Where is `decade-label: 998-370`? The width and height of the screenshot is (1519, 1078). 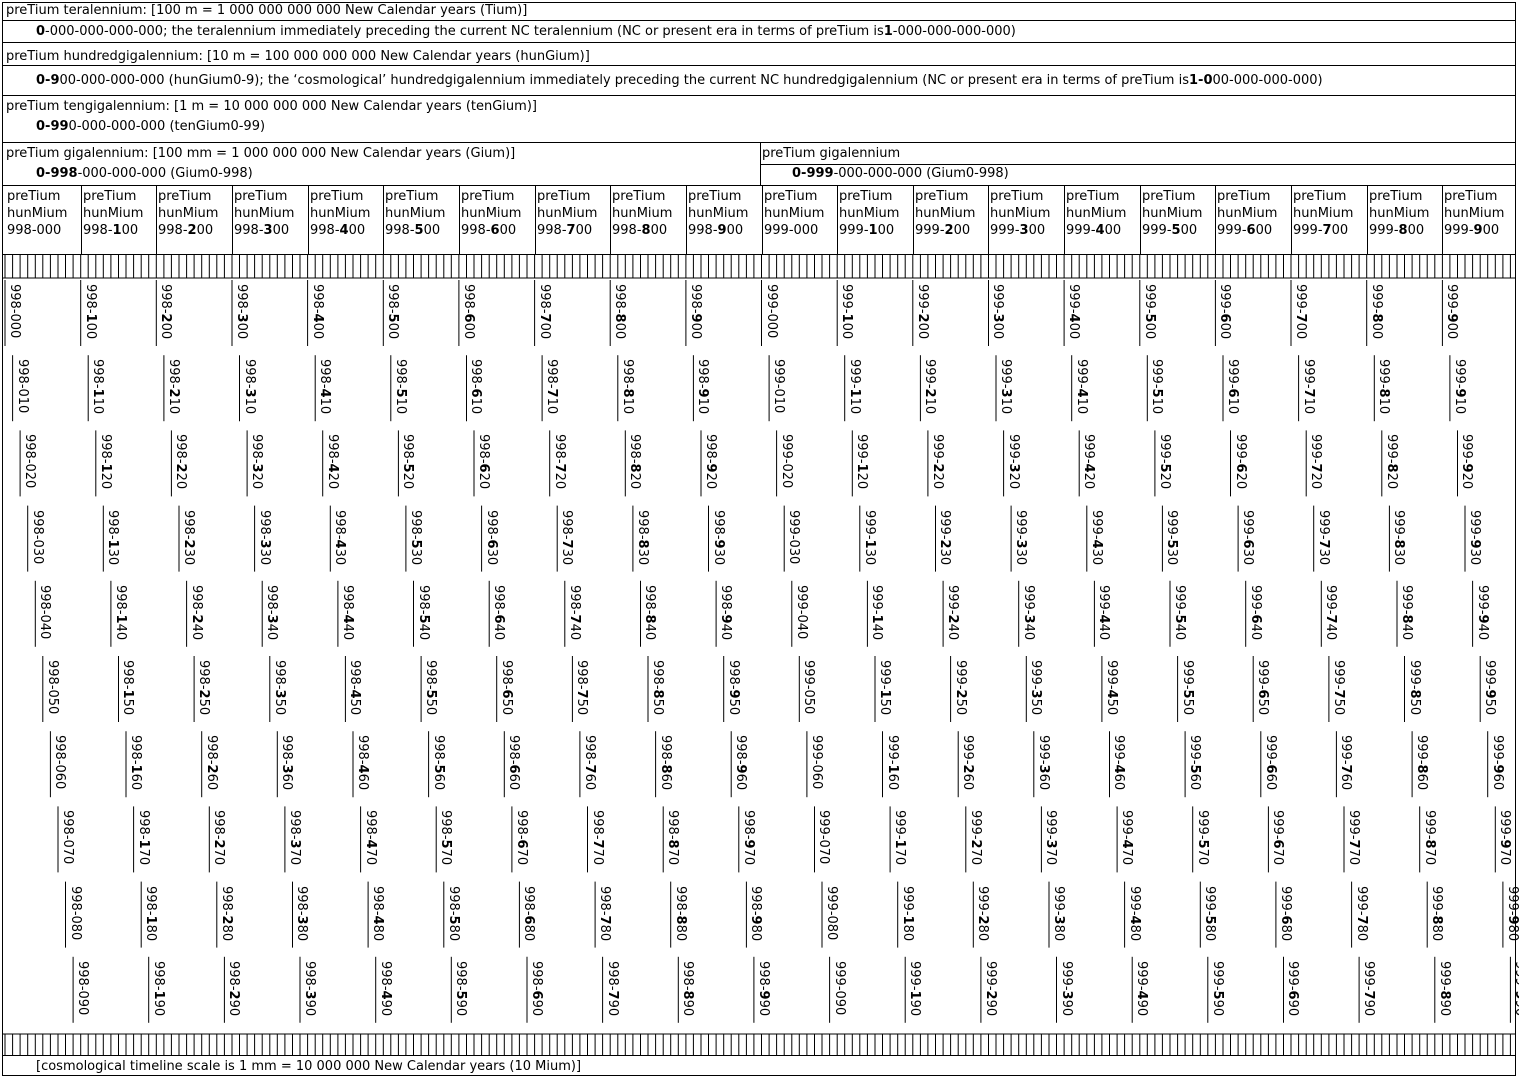 decade-label: 998-370 is located at coordinates (294, 838).